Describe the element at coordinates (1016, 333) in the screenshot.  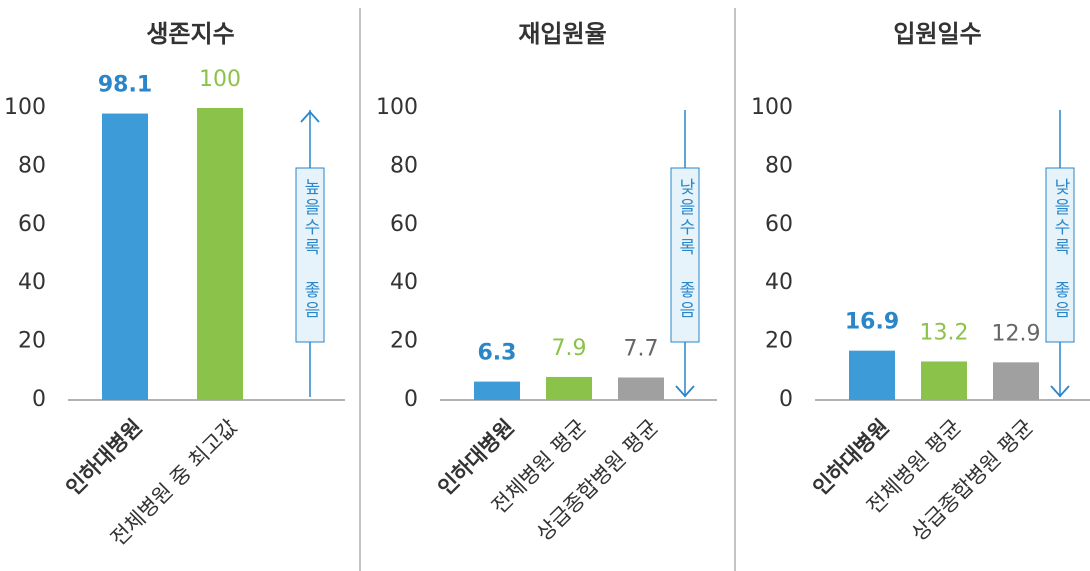
I see `value-label: 12.9` at that location.